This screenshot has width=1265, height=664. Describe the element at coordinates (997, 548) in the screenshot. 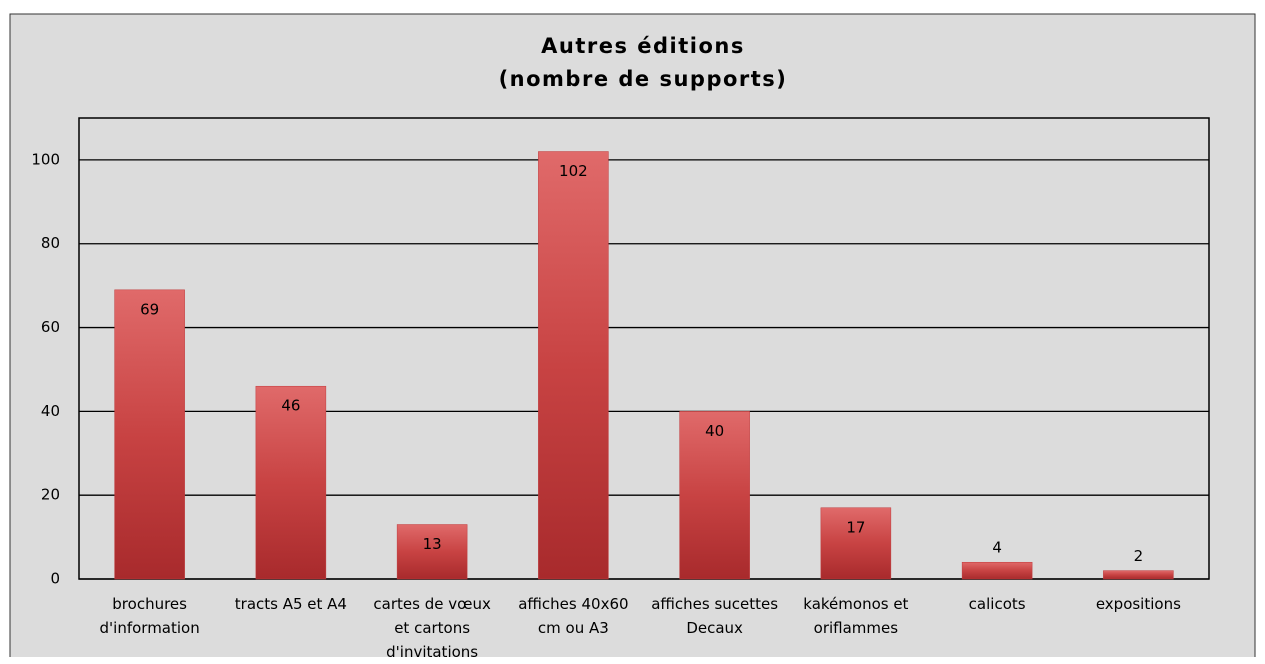

I see `value-label: 4` at that location.